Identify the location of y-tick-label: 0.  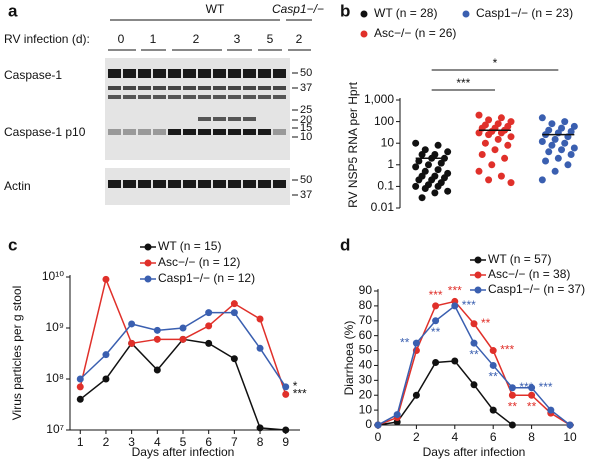
(368, 424).